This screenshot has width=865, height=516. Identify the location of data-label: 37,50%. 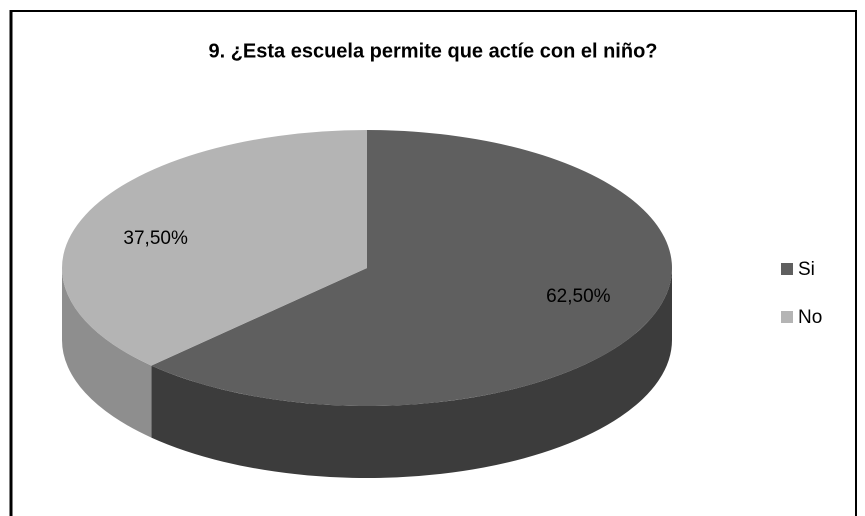
(155, 238).